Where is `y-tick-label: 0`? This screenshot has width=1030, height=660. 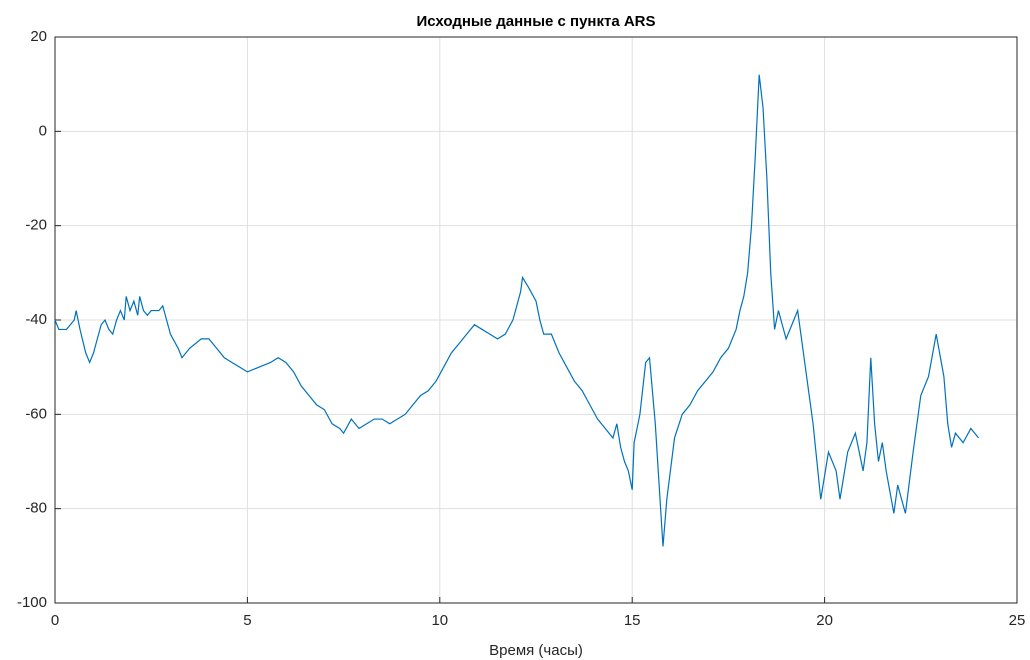 y-tick-label: 0 is located at coordinates (43, 130).